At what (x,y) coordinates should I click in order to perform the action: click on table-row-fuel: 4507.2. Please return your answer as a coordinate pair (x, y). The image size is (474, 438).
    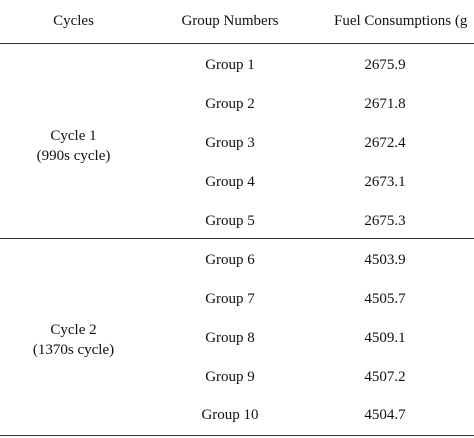
    Looking at the image, I should click on (385, 377).